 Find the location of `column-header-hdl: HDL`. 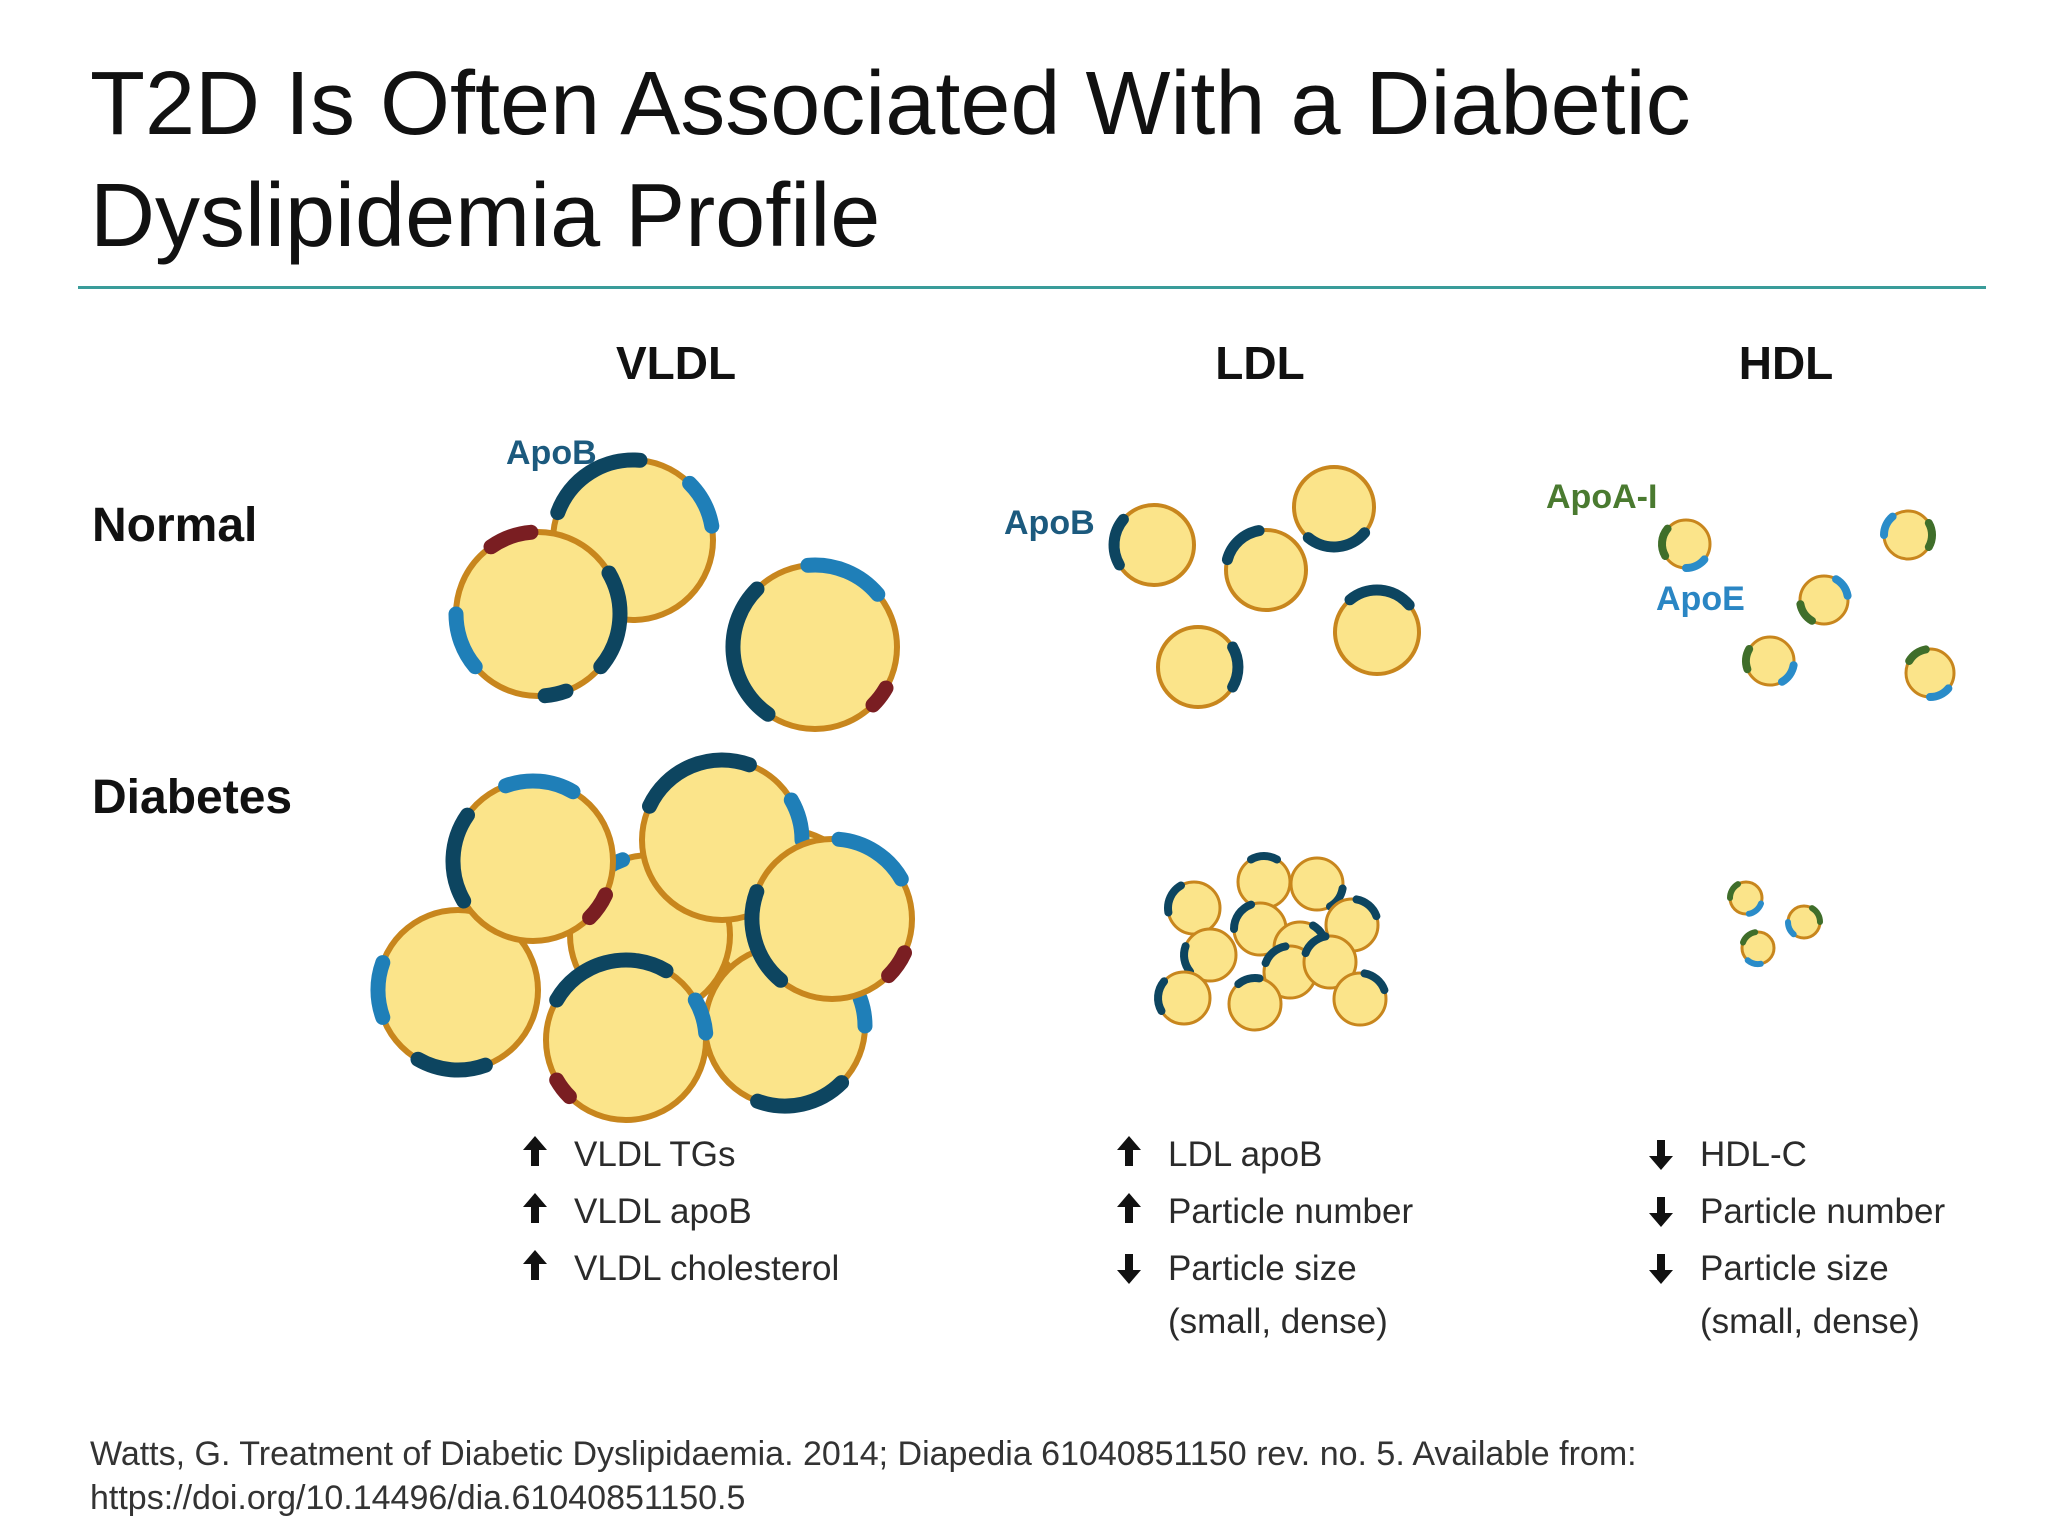

column-header-hdl: HDL is located at coordinates (1786, 363).